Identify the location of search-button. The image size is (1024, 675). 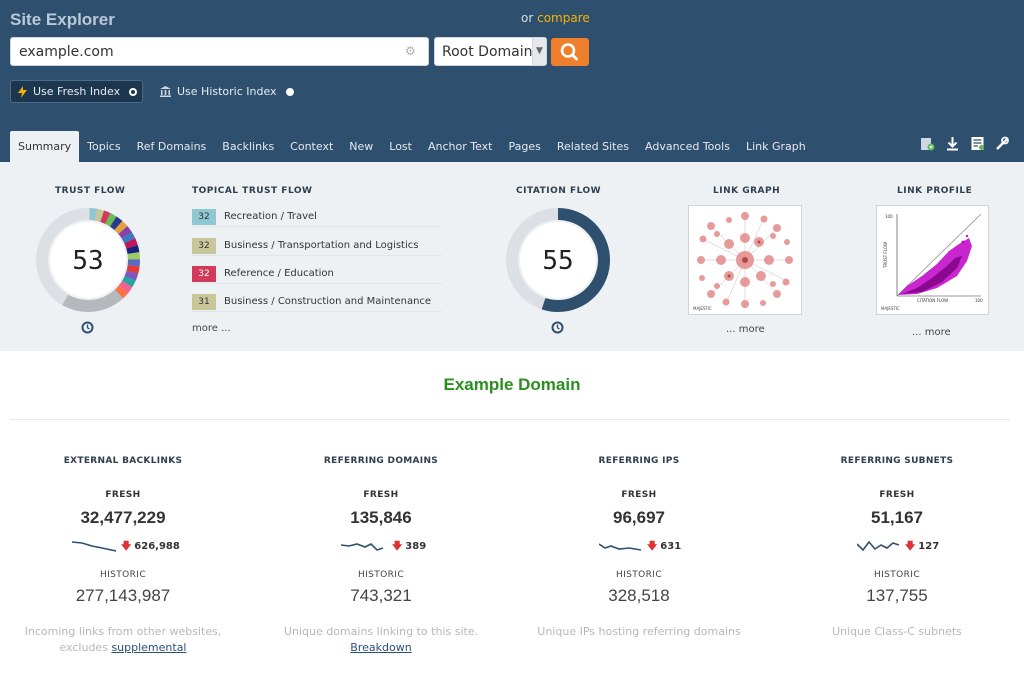
(570, 52).